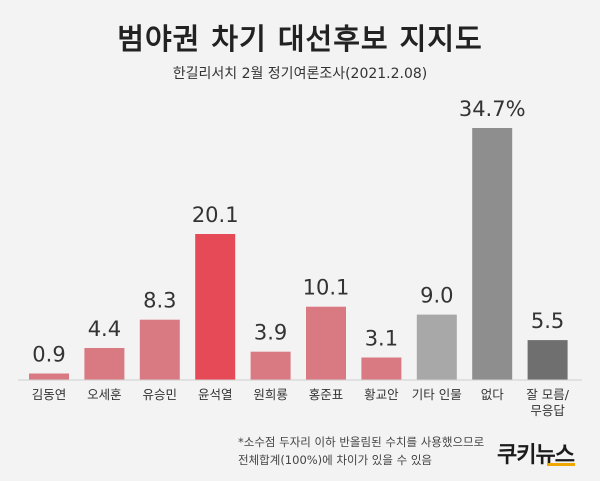 Image resolution: width=600 pixels, height=481 pixels. I want to click on category-label-5: 원희룡, so click(270, 394).